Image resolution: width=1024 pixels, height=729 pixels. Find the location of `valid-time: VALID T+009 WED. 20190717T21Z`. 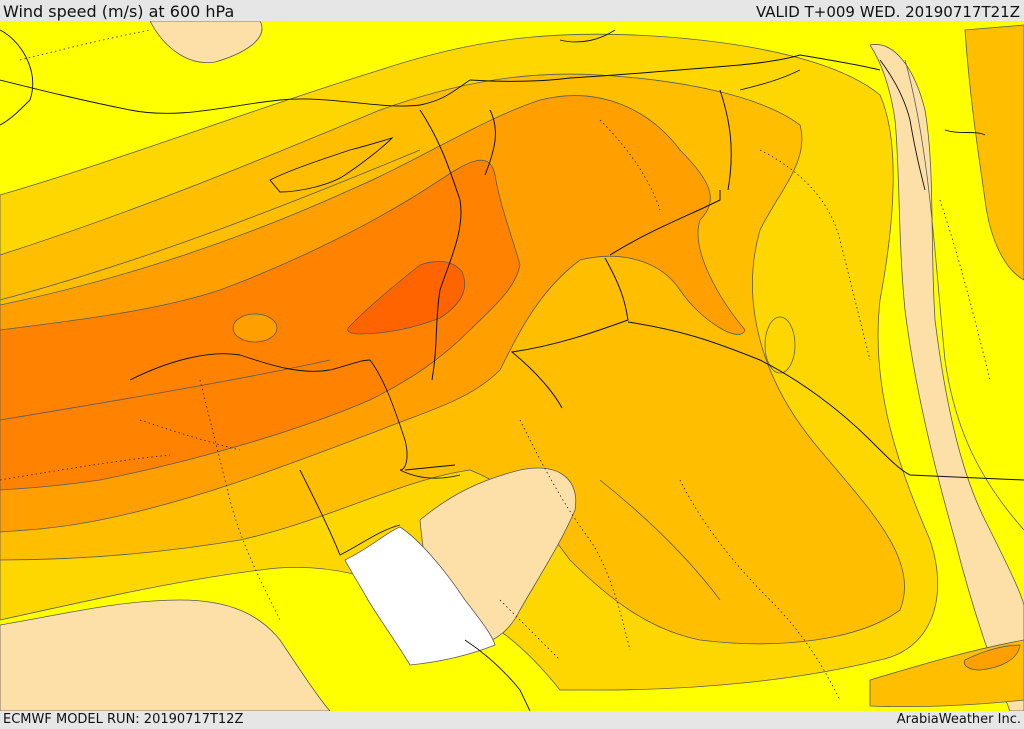

valid-time: VALID T+009 WED. 20190717T21Z is located at coordinates (887, 12).